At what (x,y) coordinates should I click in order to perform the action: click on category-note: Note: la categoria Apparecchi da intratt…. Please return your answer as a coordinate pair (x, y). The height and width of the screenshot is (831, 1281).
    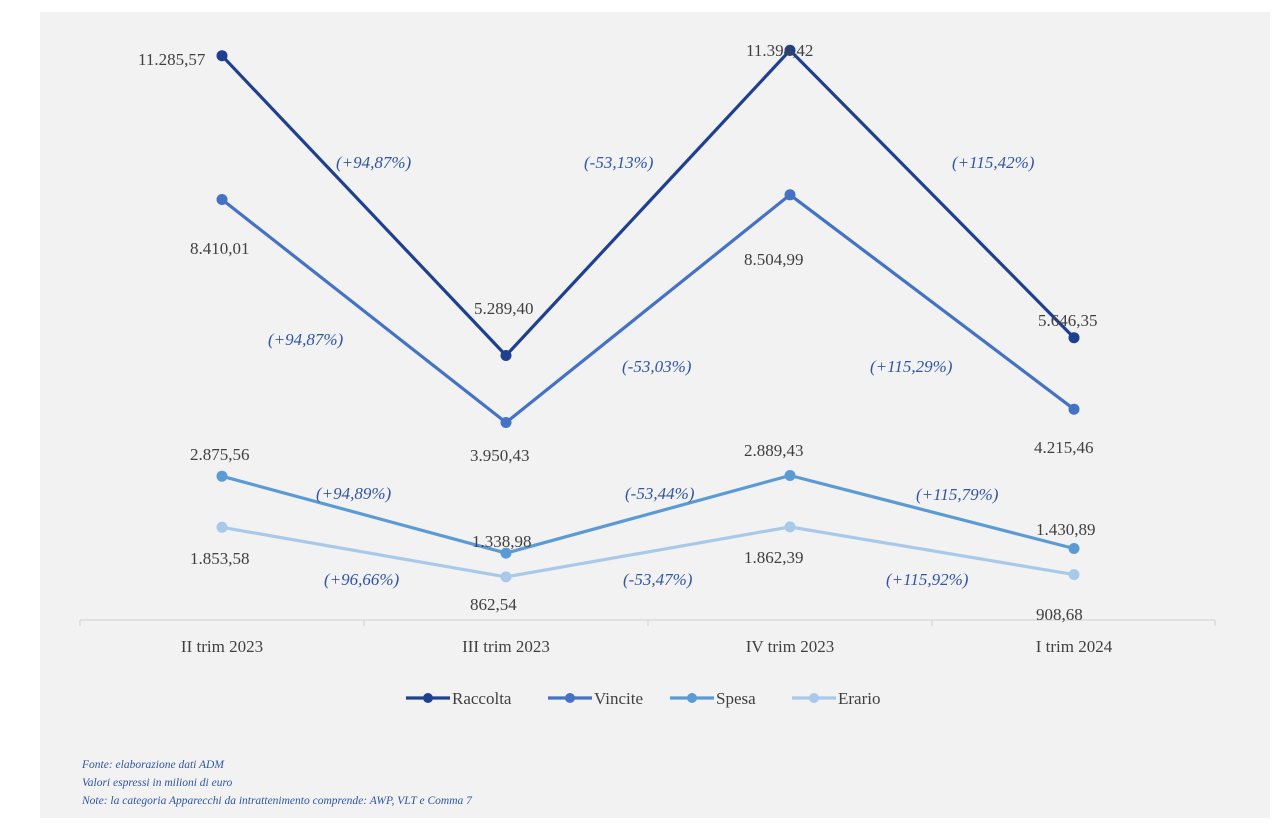
    Looking at the image, I should click on (277, 801).